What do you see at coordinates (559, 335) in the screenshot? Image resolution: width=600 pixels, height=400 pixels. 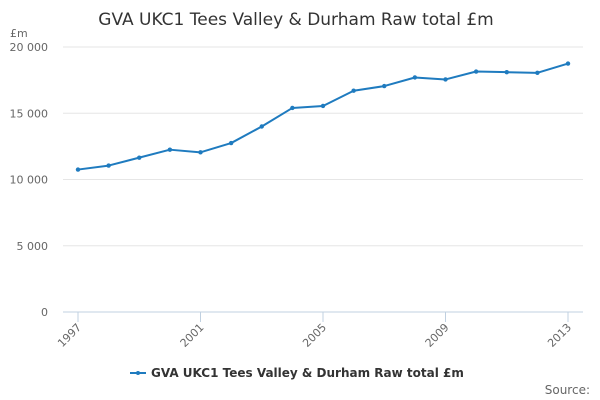 I see `x-tick-label: 2013` at bounding box center [559, 335].